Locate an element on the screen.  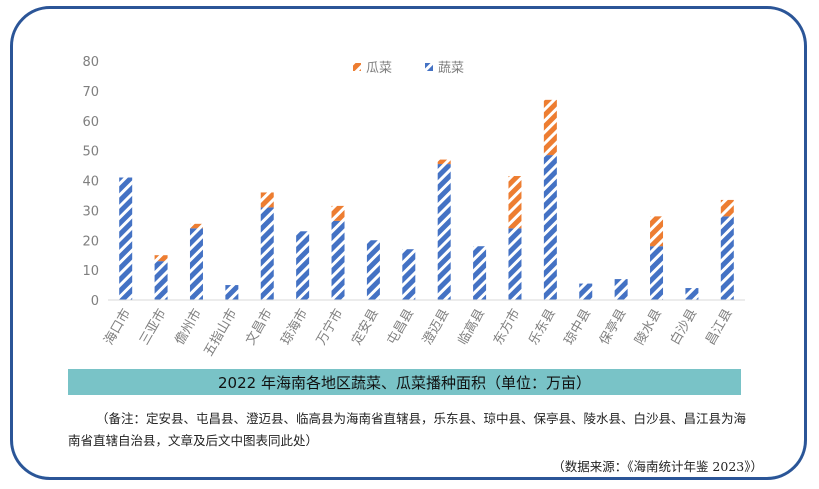
data-source: （数据来源：《海南统计年鉴 2023》） is located at coordinates (657, 466).